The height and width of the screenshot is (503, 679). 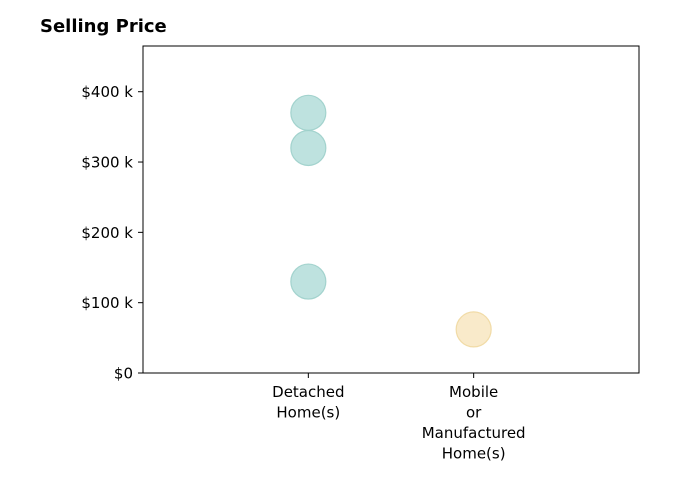 What do you see at coordinates (103, 26) in the screenshot?
I see `chart-title: Selling Price` at bounding box center [103, 26].